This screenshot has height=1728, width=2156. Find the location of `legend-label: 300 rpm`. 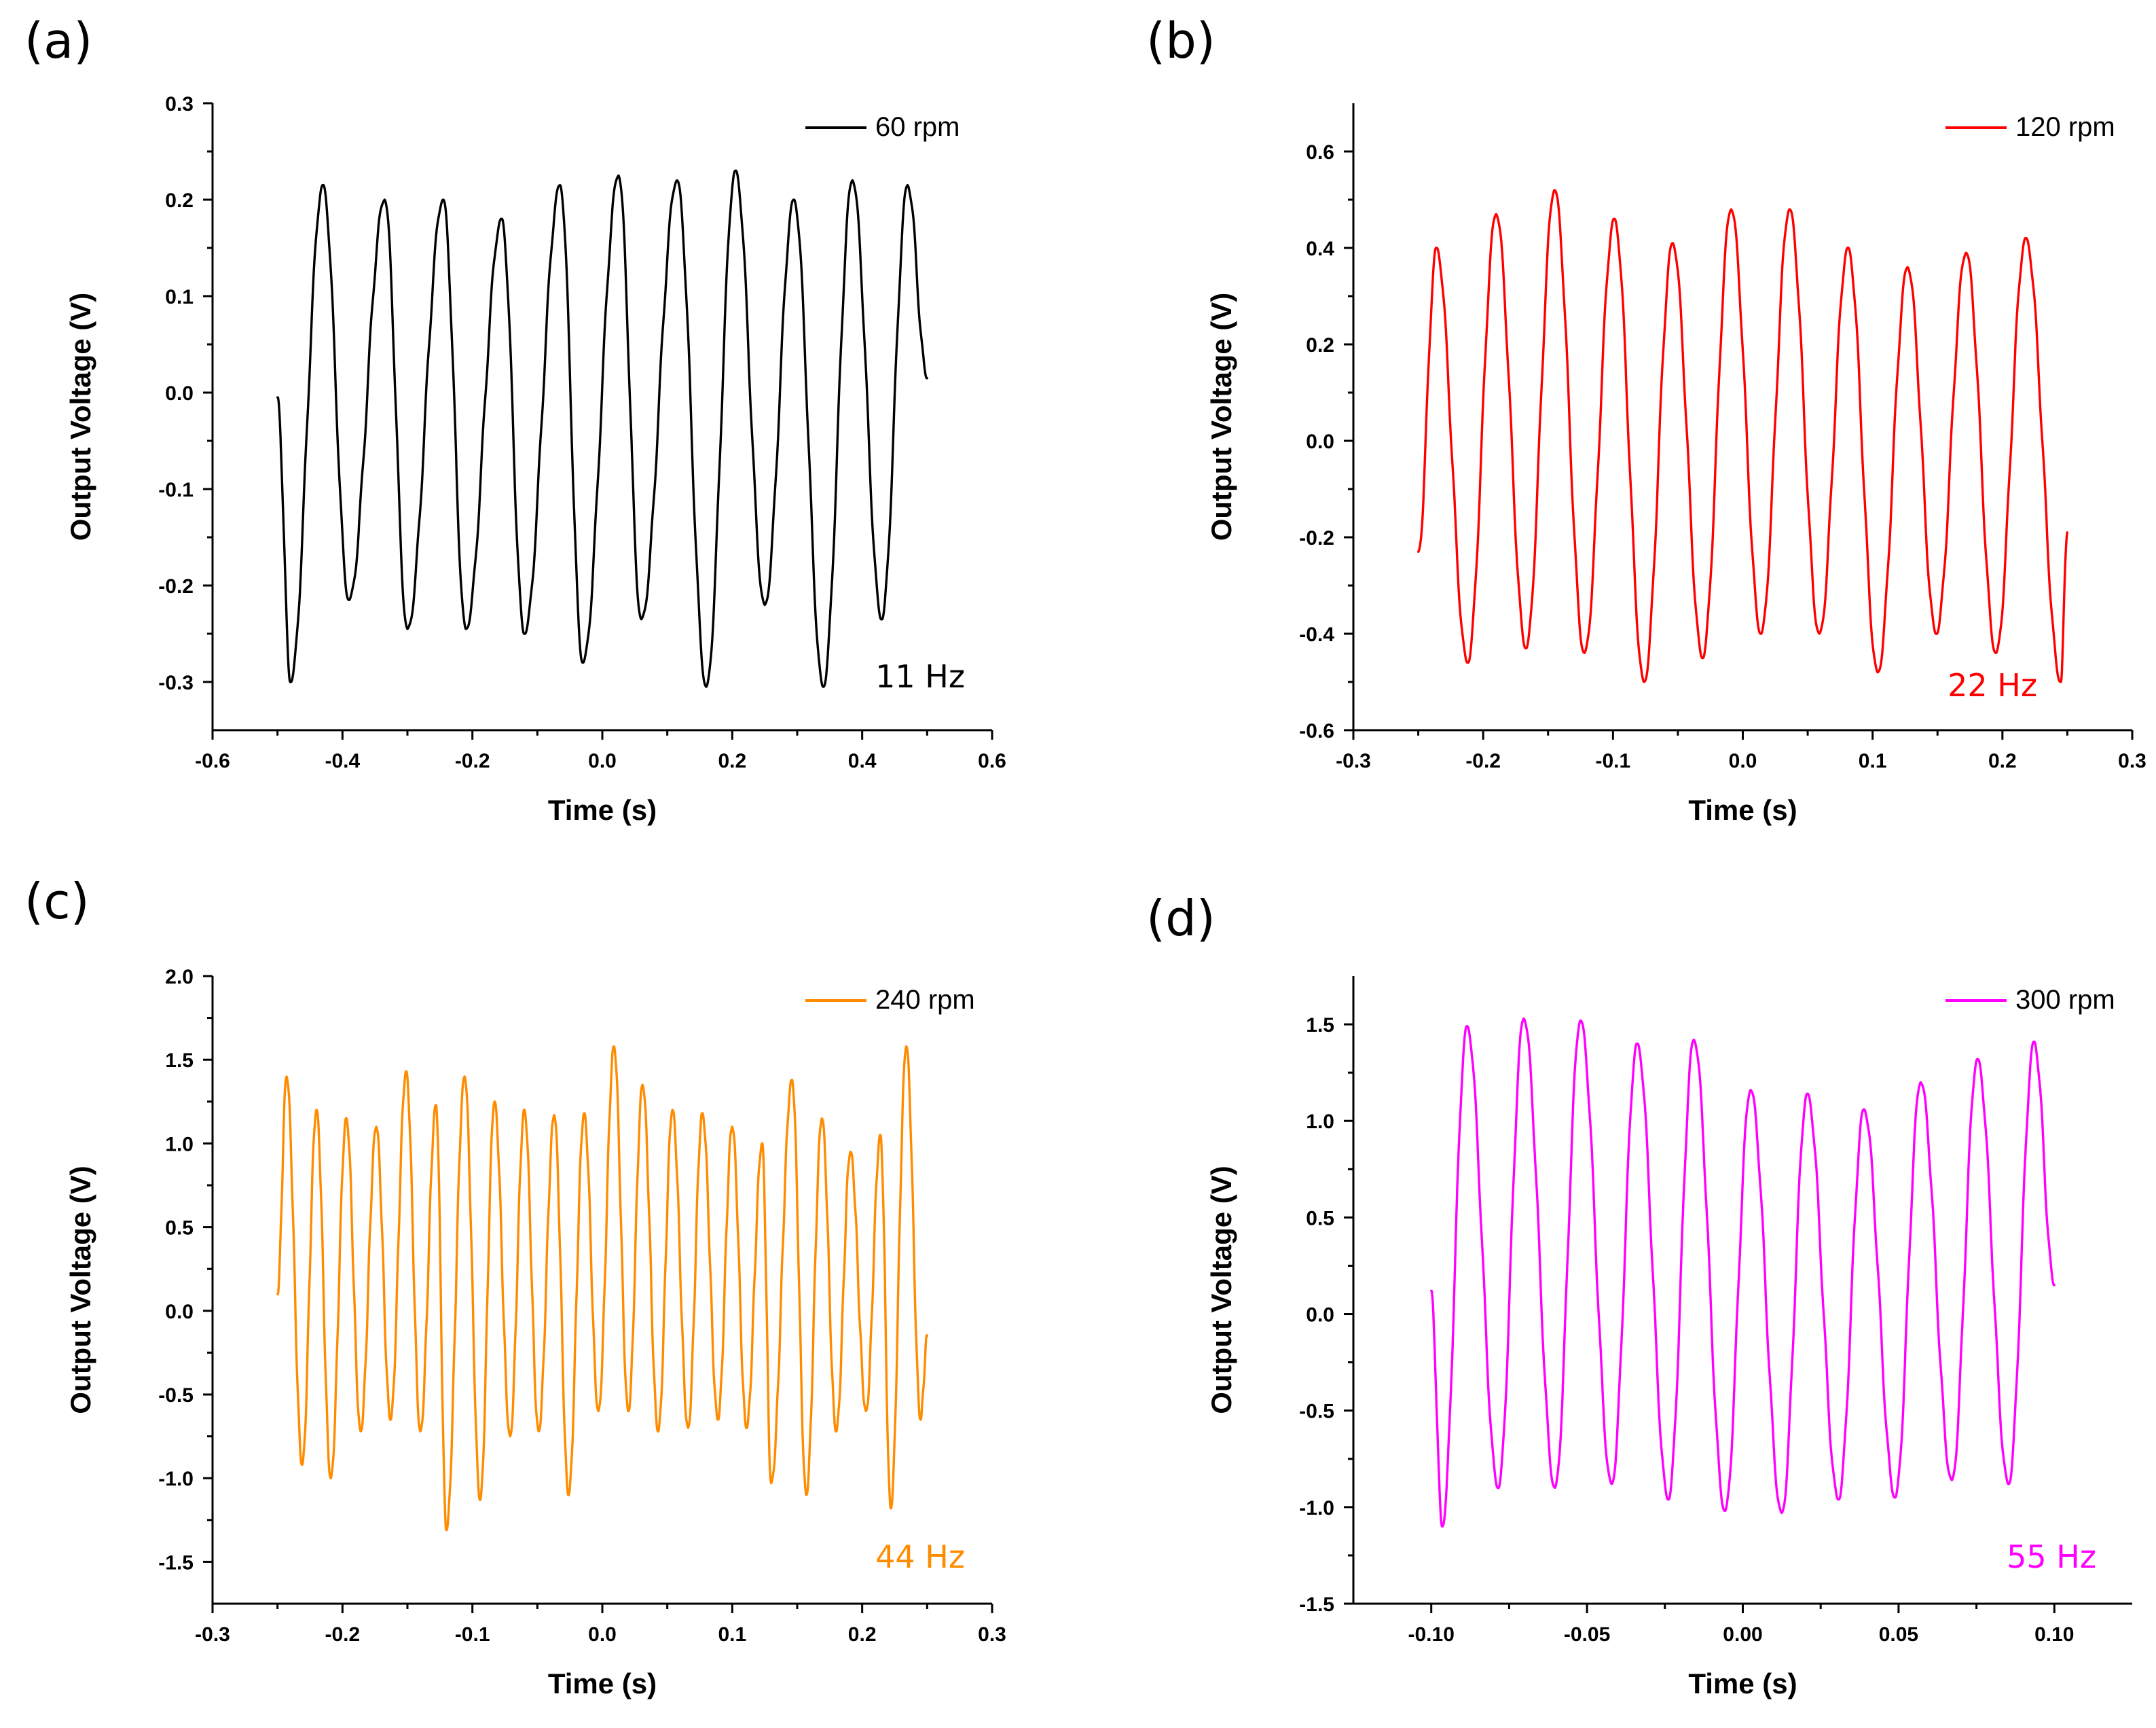

legend-label: 300 rpm is located at coordinates (2065, 1000).